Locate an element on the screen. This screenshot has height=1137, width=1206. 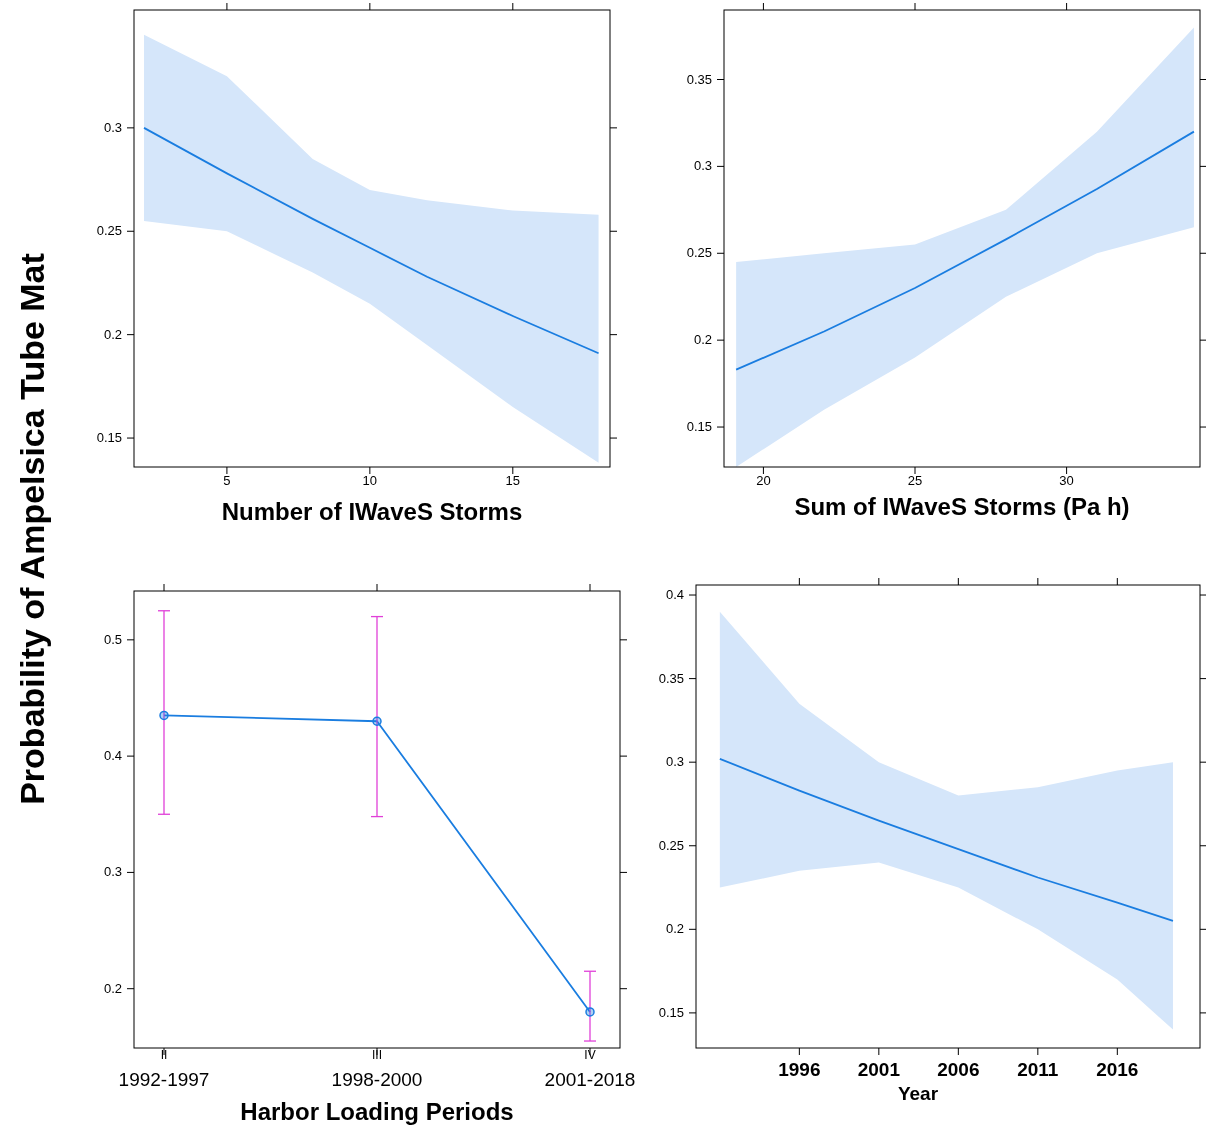
x-tick-label: 1996 is located at coordinates (799, 1069).